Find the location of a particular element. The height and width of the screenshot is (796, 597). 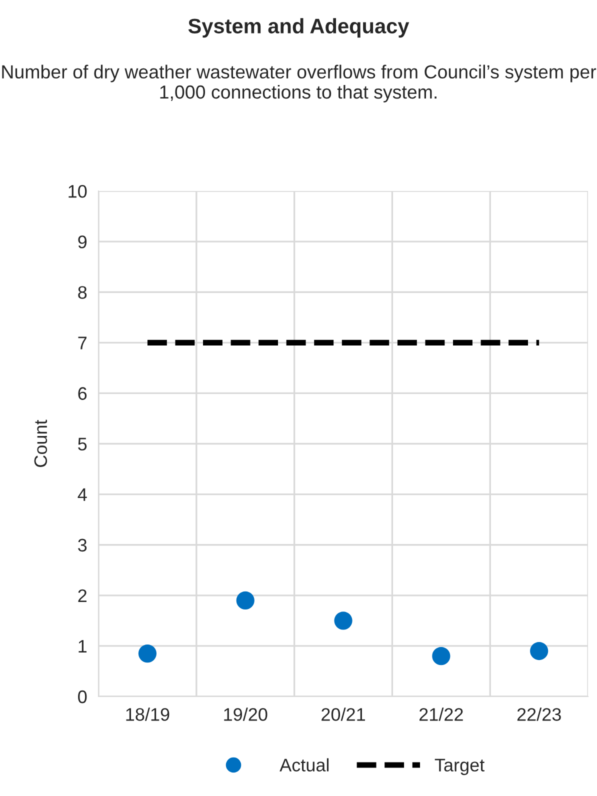

x-tick-label: 18/19 is located at coordinates (148, 714).